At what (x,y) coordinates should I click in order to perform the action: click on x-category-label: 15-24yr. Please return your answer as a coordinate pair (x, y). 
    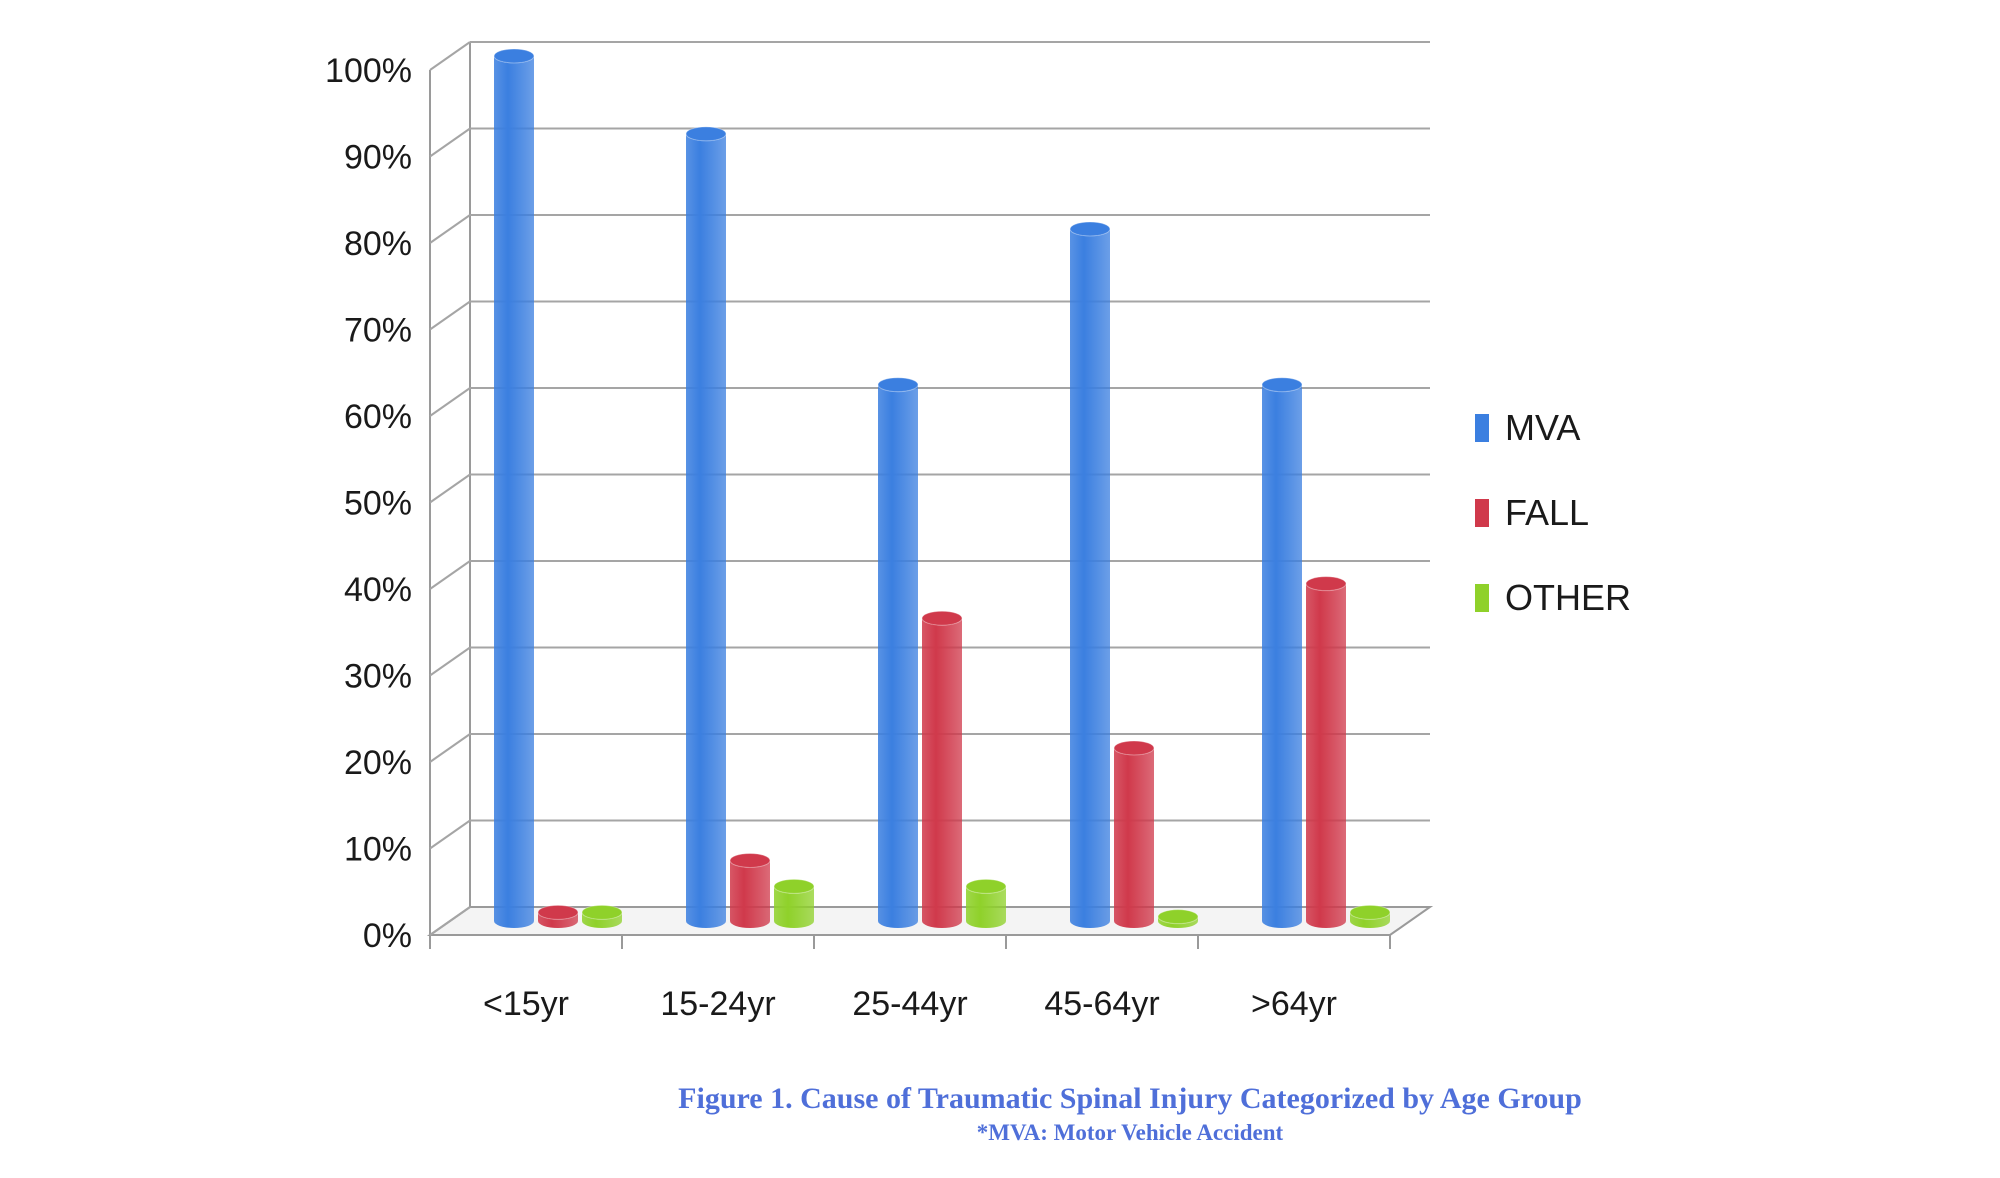
    Looking at the image, I should click on (717, 1004).